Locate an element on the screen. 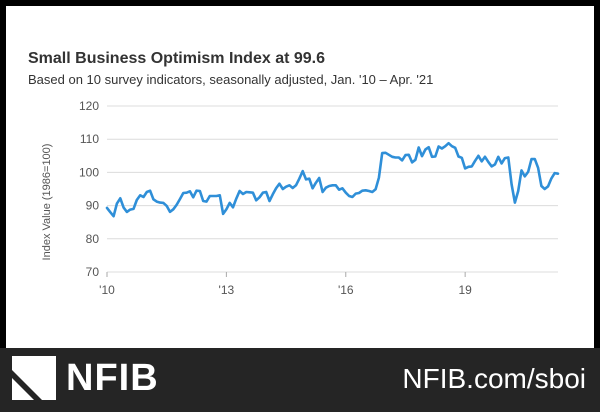 The height and width of the screenshot is (412, 600). x-tick-label: '13 is located at coordinates (227, 290).